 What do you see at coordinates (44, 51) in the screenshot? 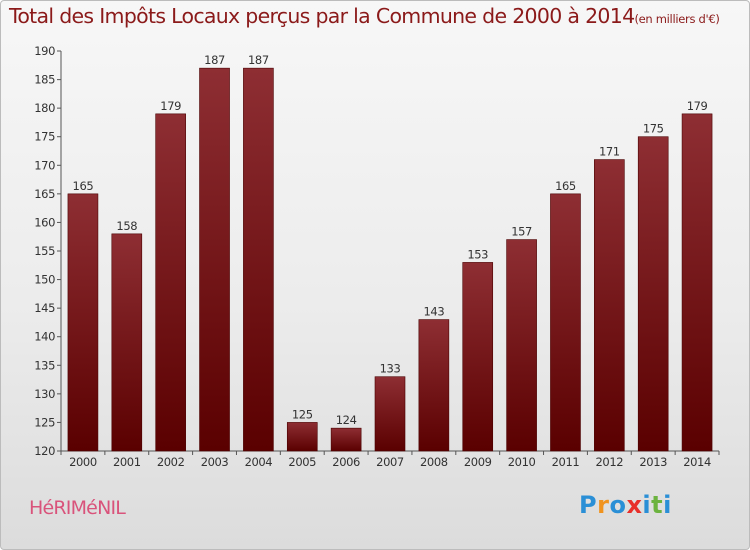
I see `y-tick-label: 190` at bounding box center [44, 51].